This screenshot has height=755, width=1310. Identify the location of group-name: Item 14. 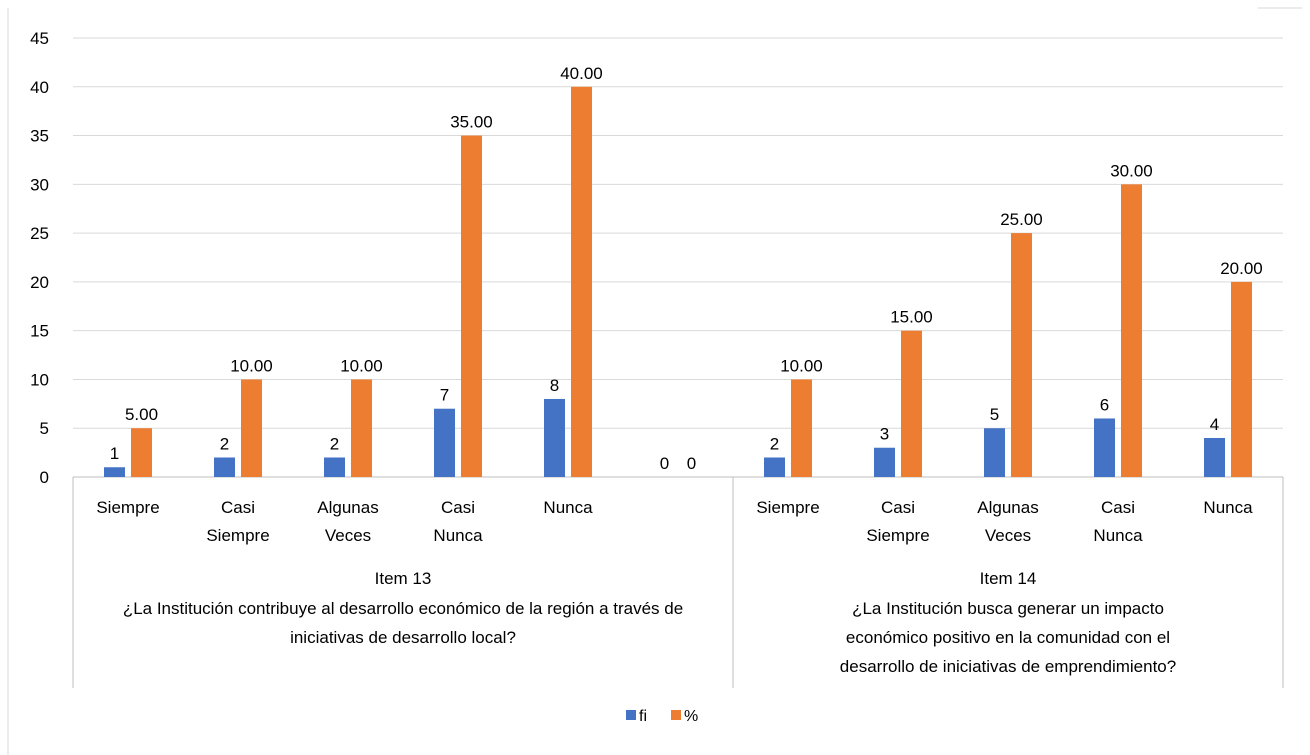
(1008, 578).